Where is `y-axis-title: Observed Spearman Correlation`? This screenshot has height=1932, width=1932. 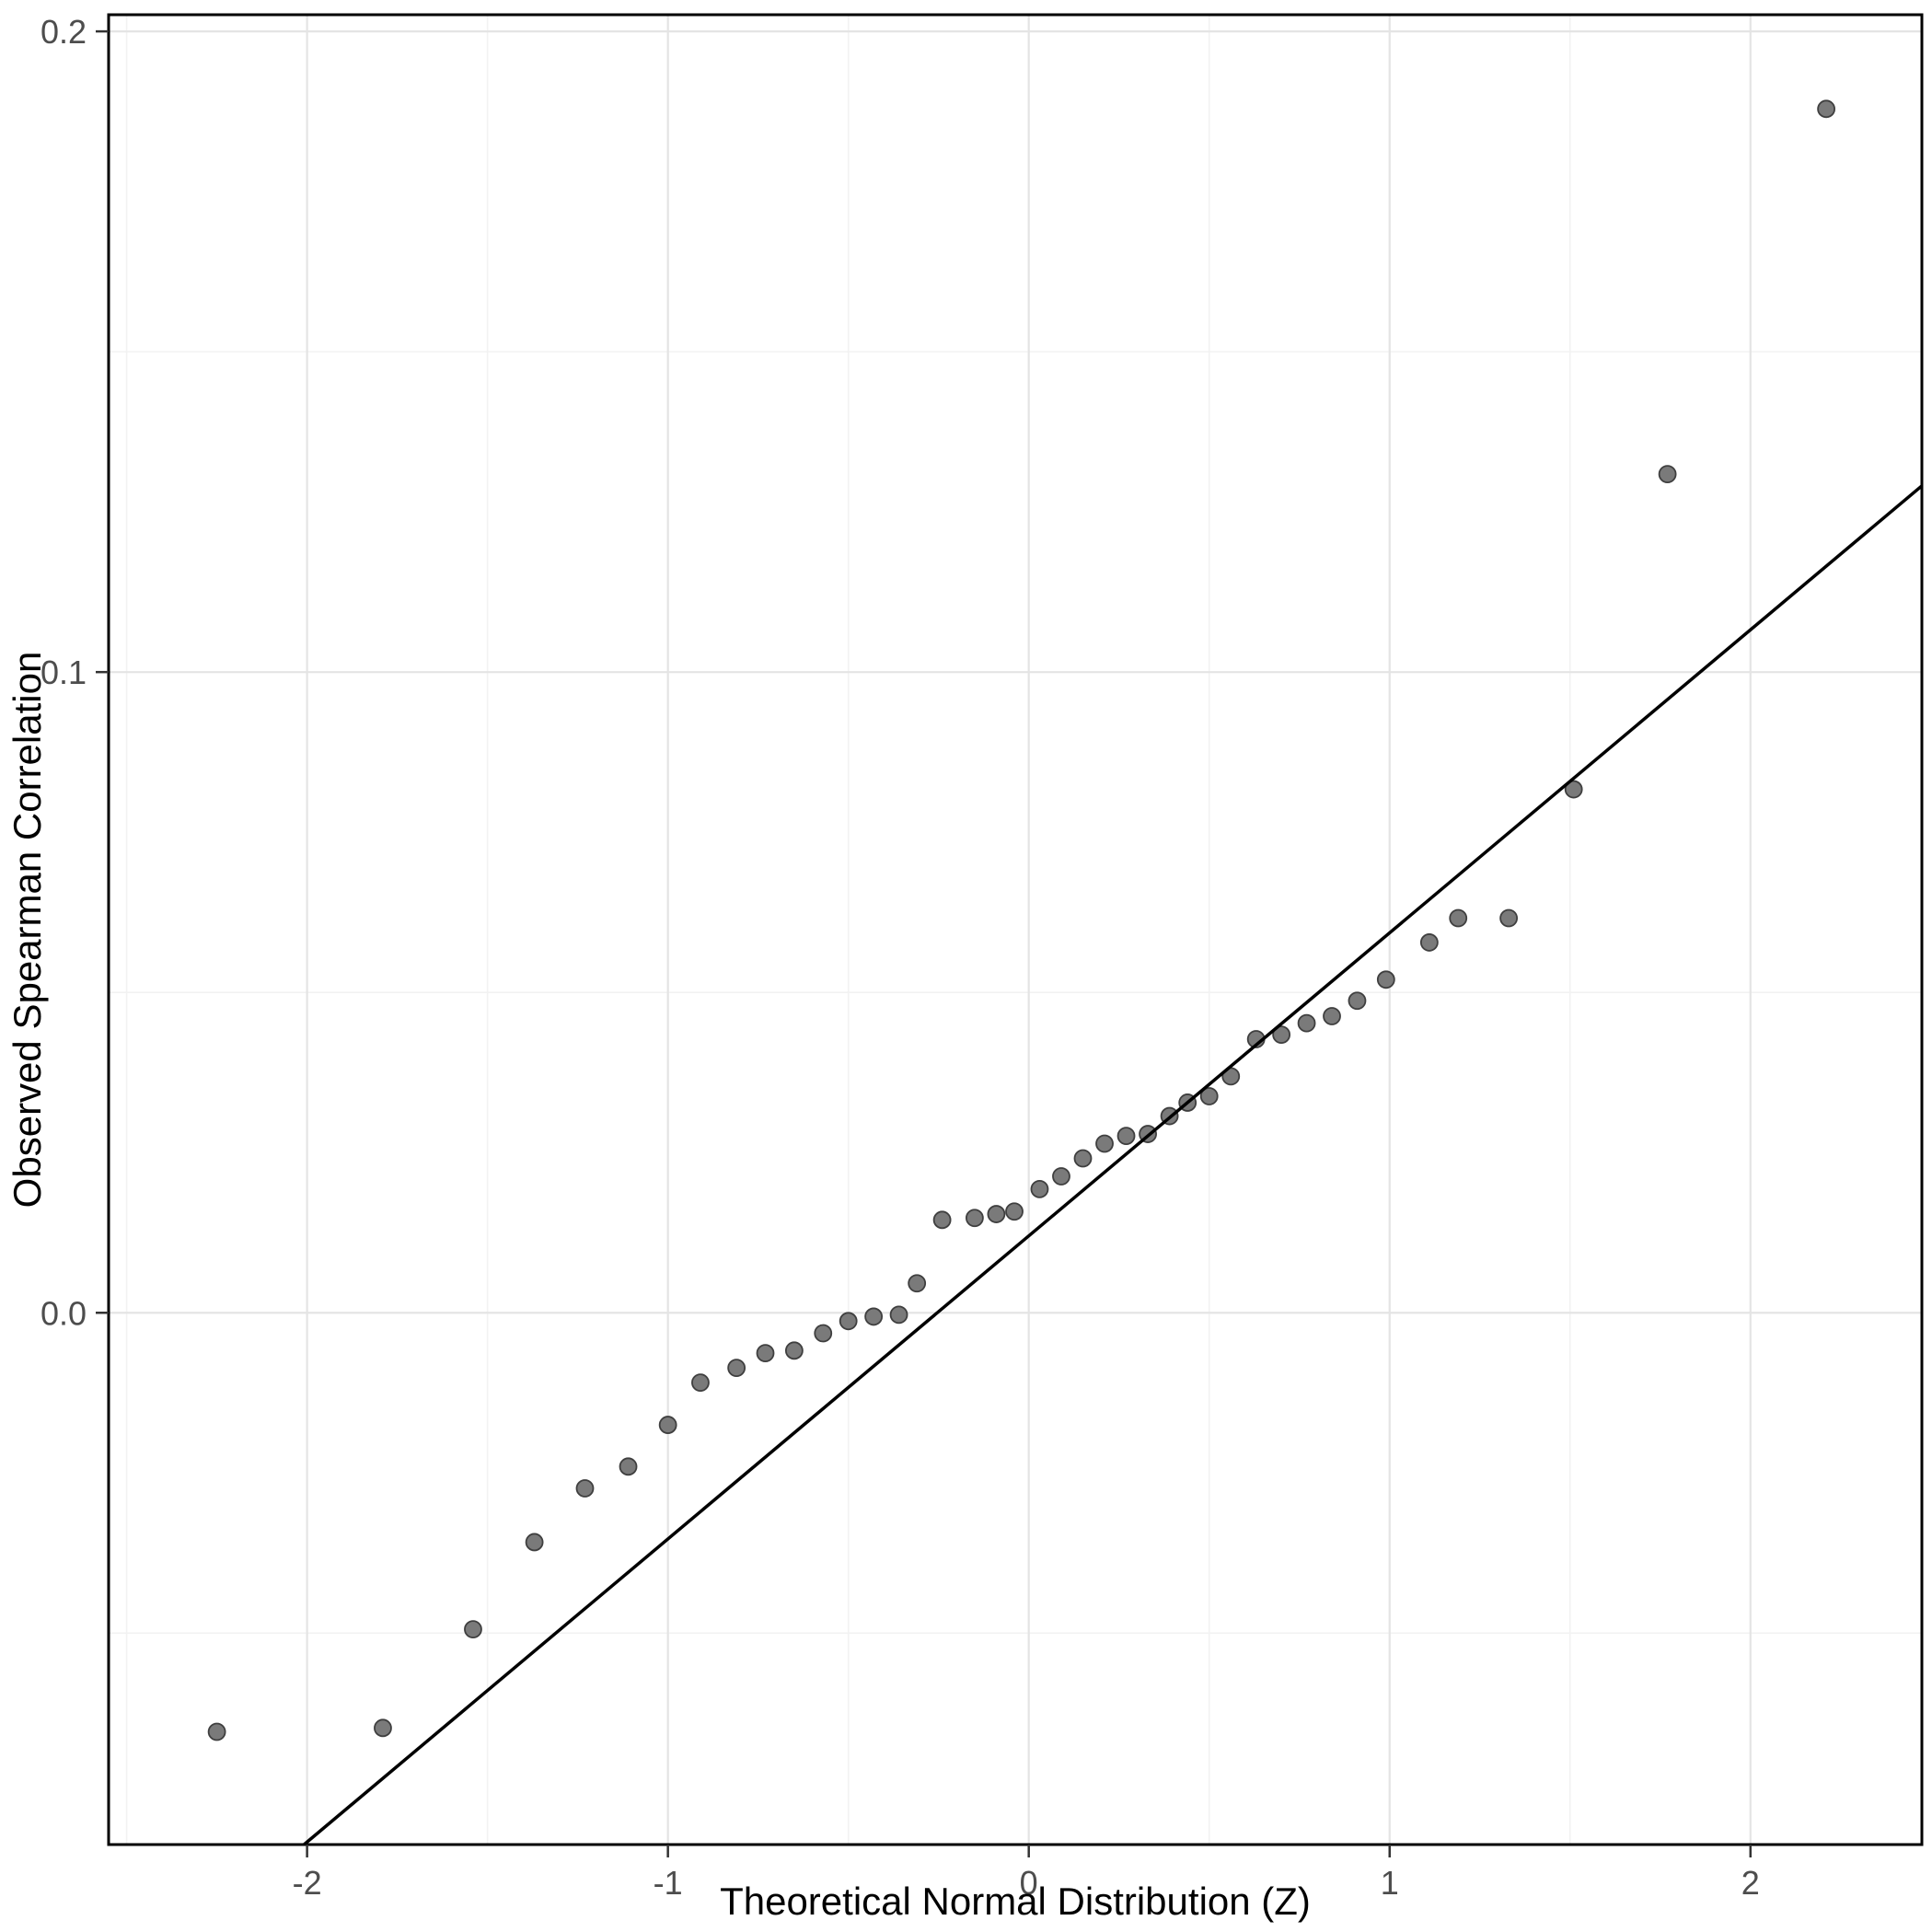
y-axis-title: Observed Spearman Correlation is located at coordinates (28, 931).